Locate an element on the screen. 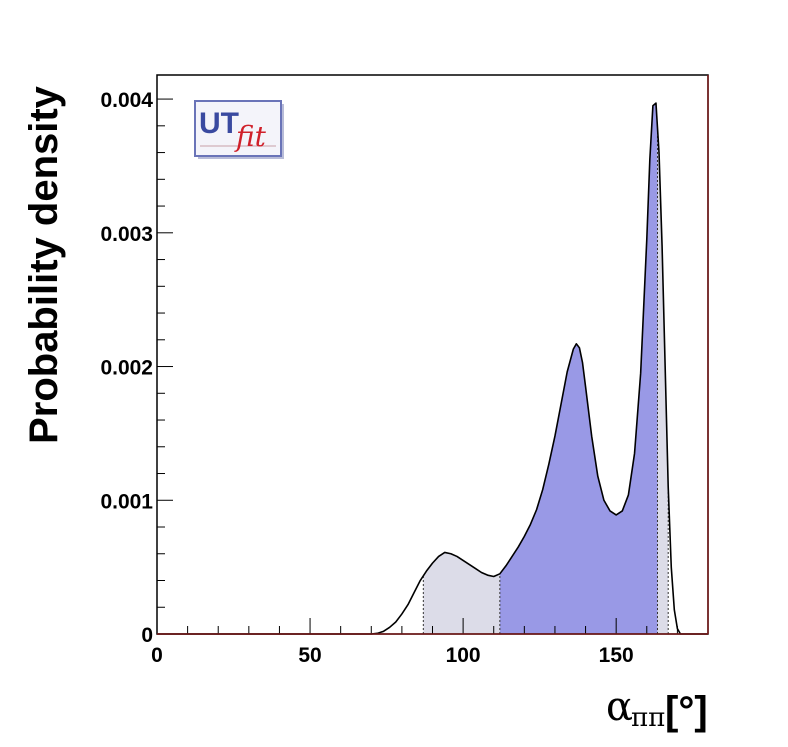 Image resolution: width=788 pixels, height=747 pixels. x-axis-label-subscript: ππ is located at coordinates (648, 718).